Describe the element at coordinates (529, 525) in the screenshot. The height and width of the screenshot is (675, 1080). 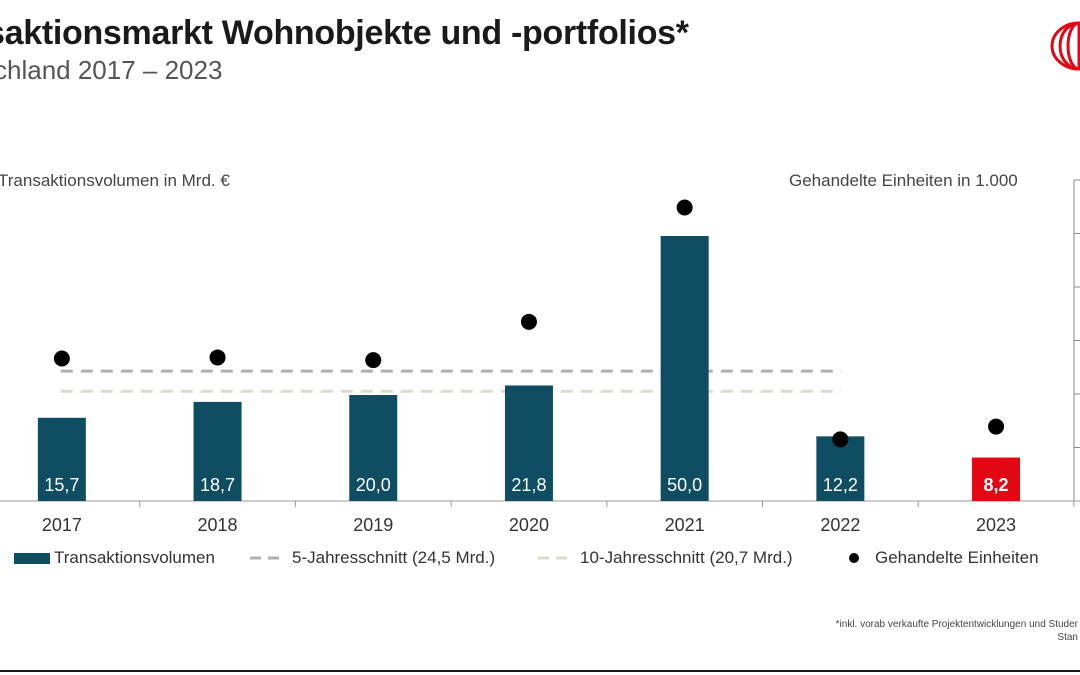
I see `x-tick-label: 2020` at that location.